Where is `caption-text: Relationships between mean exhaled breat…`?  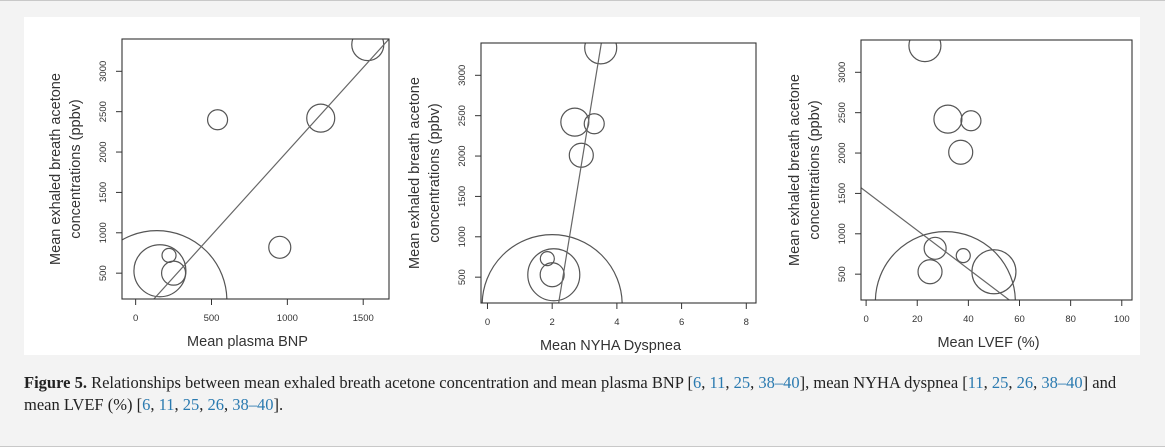 caption-text: Relationships between mean exhaled breat… is located at coordinates (389, 382).